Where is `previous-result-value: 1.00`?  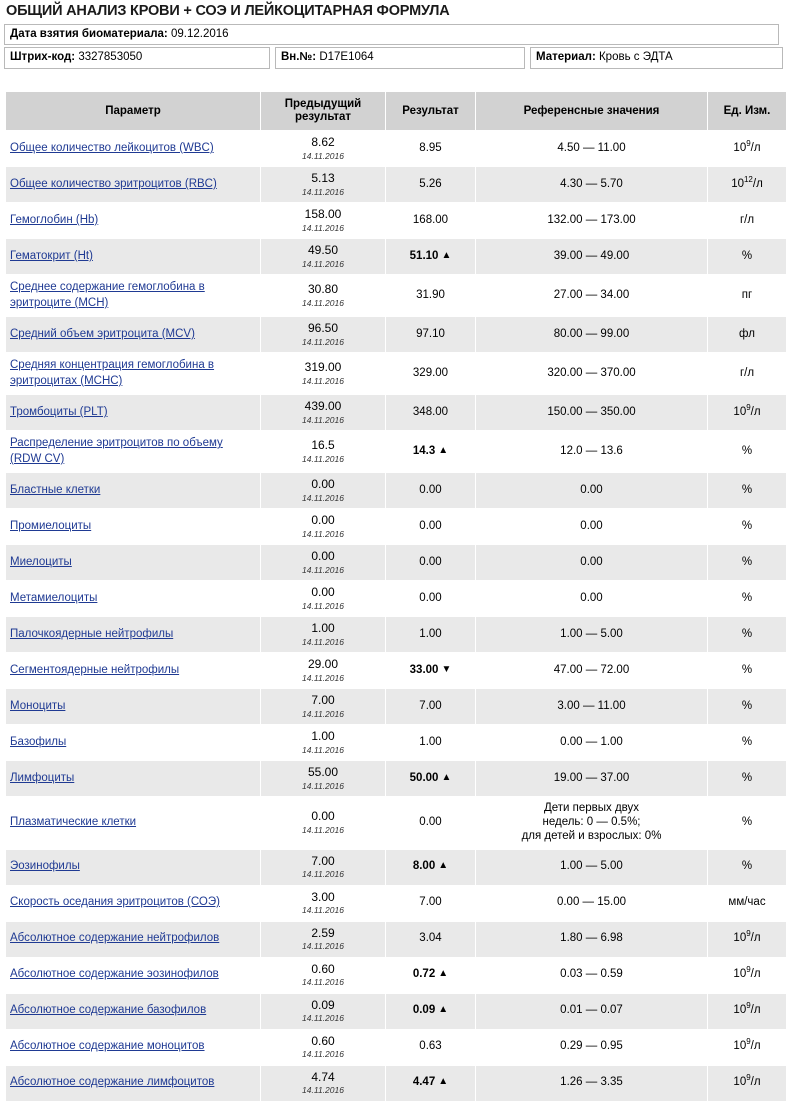 previous-result-value: 1.00 is located at coordinates (323, 736).